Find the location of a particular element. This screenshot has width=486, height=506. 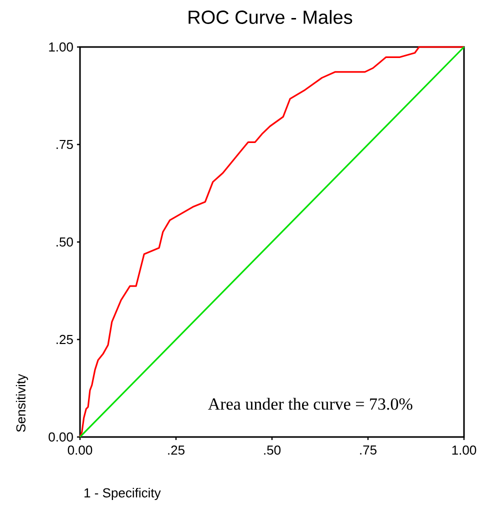

y-tick-label: 0.00 is located at coordinates (60, 437).